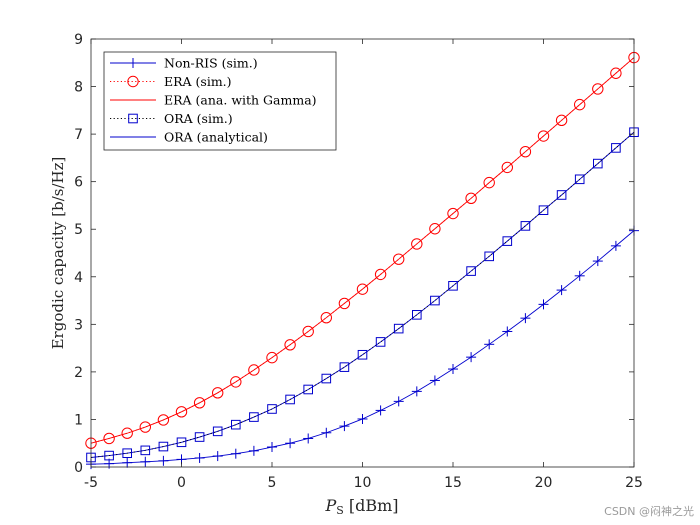  I want to click on y-tick-label: 4, so click(78, 278).